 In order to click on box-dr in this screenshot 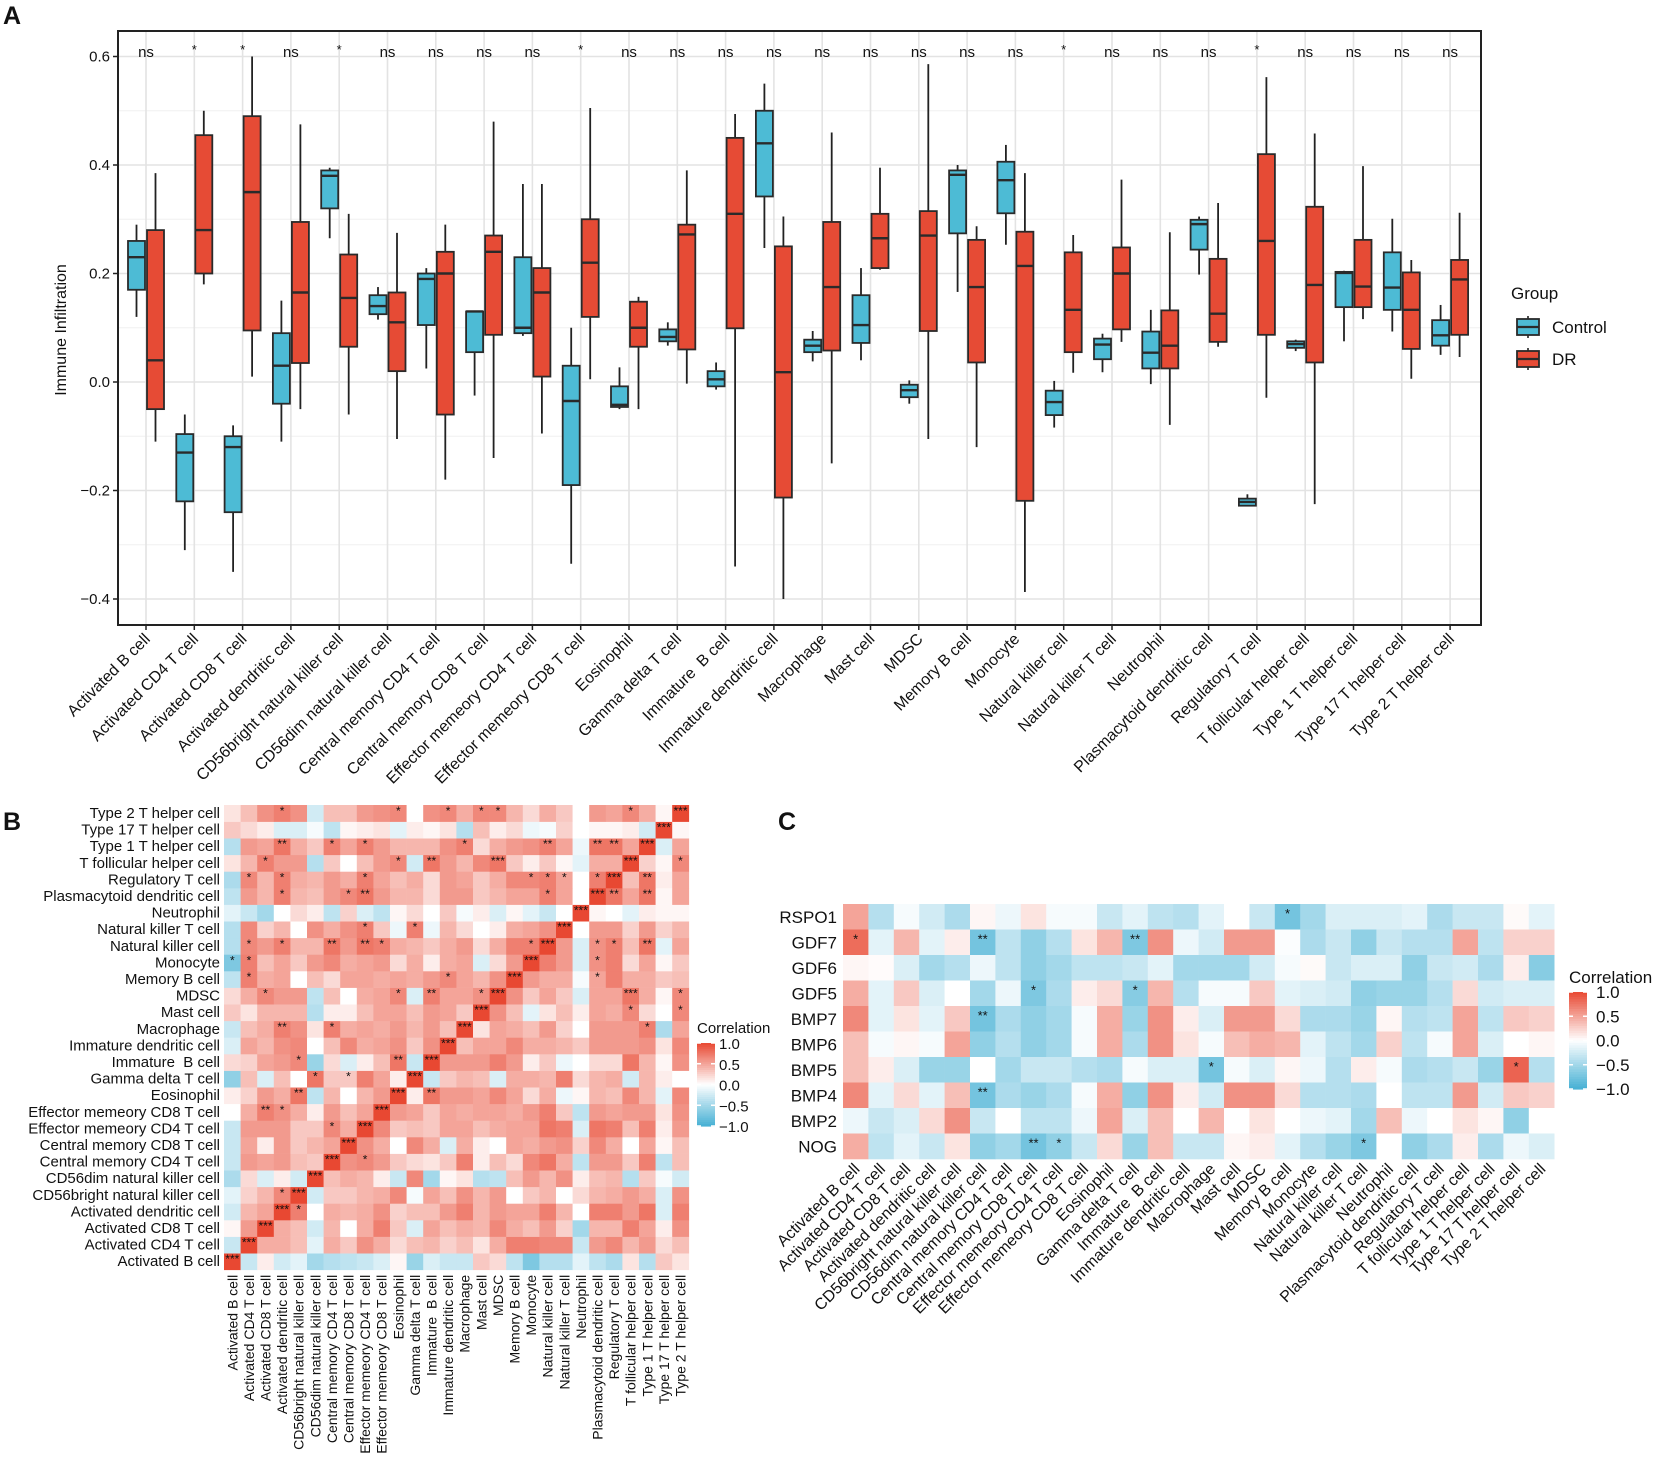, I will do `click(349, 314)`.